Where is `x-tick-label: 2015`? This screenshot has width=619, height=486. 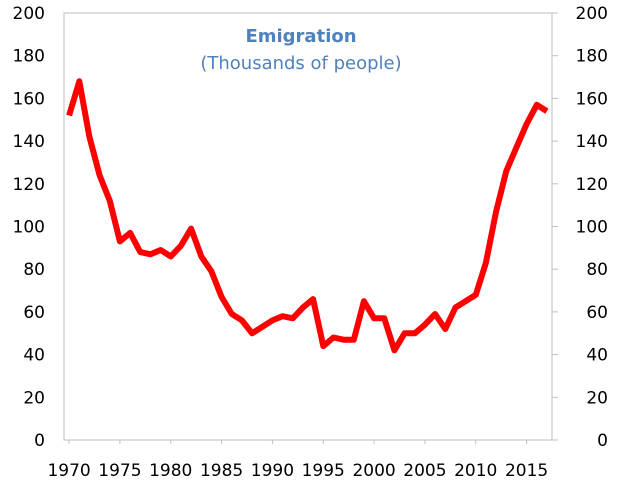
x-tick-label: 2015 is located at coordinates (526, 471).